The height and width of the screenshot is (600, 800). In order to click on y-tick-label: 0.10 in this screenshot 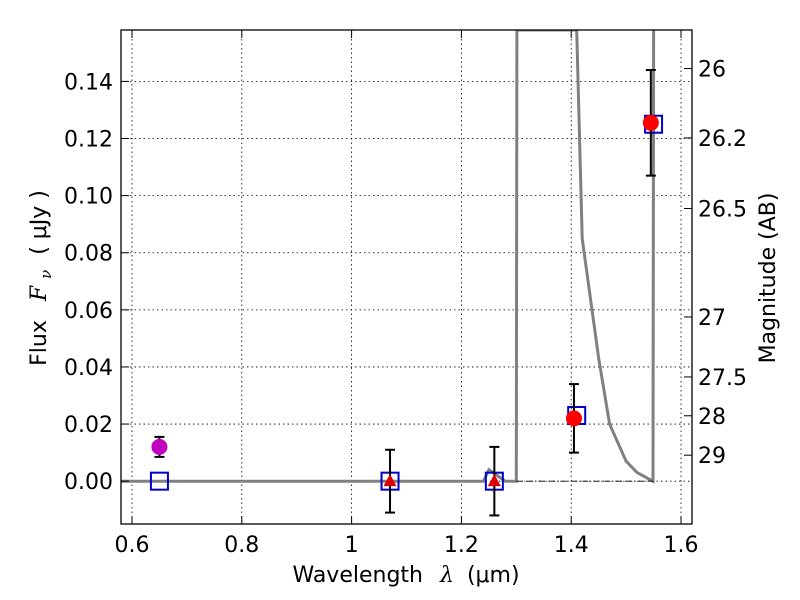, I will do `click(88, 197)`.